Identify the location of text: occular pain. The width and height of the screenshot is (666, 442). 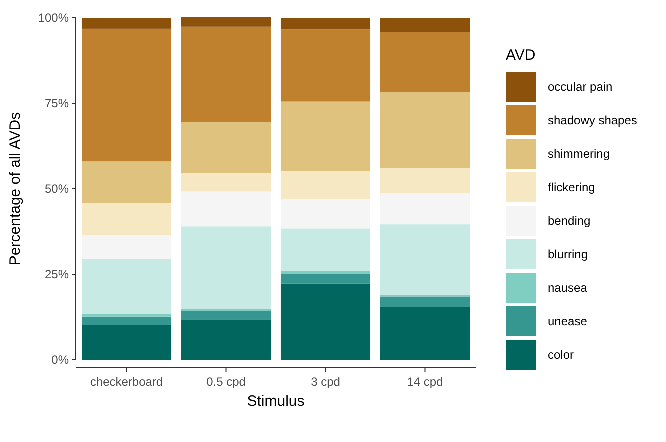
(580, 87).